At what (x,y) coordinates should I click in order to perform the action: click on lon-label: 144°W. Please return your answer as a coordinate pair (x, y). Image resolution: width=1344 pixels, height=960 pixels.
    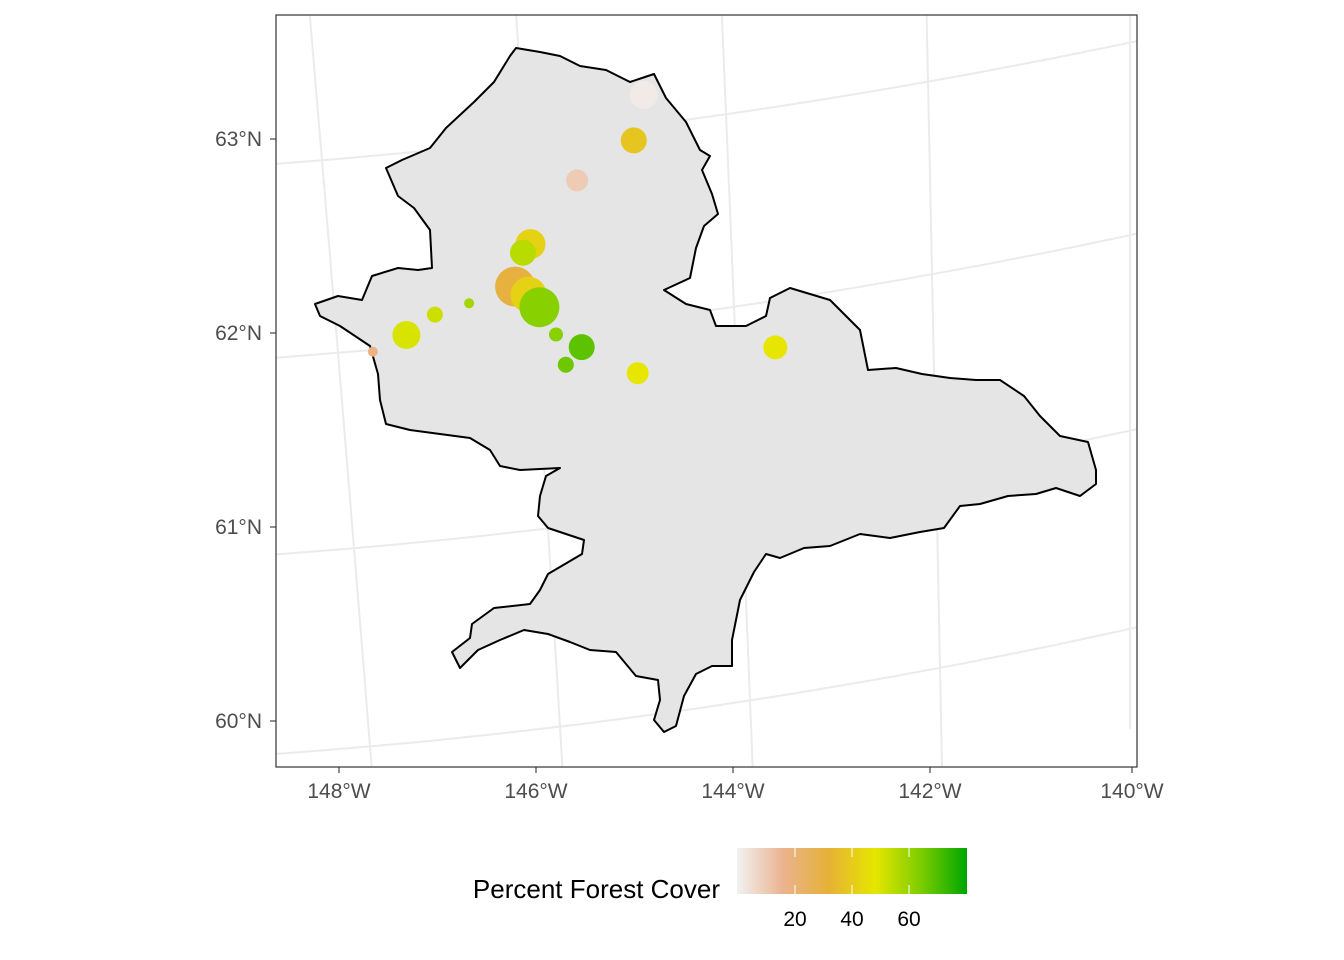
    Looking at the image, I should click on (732, 791).